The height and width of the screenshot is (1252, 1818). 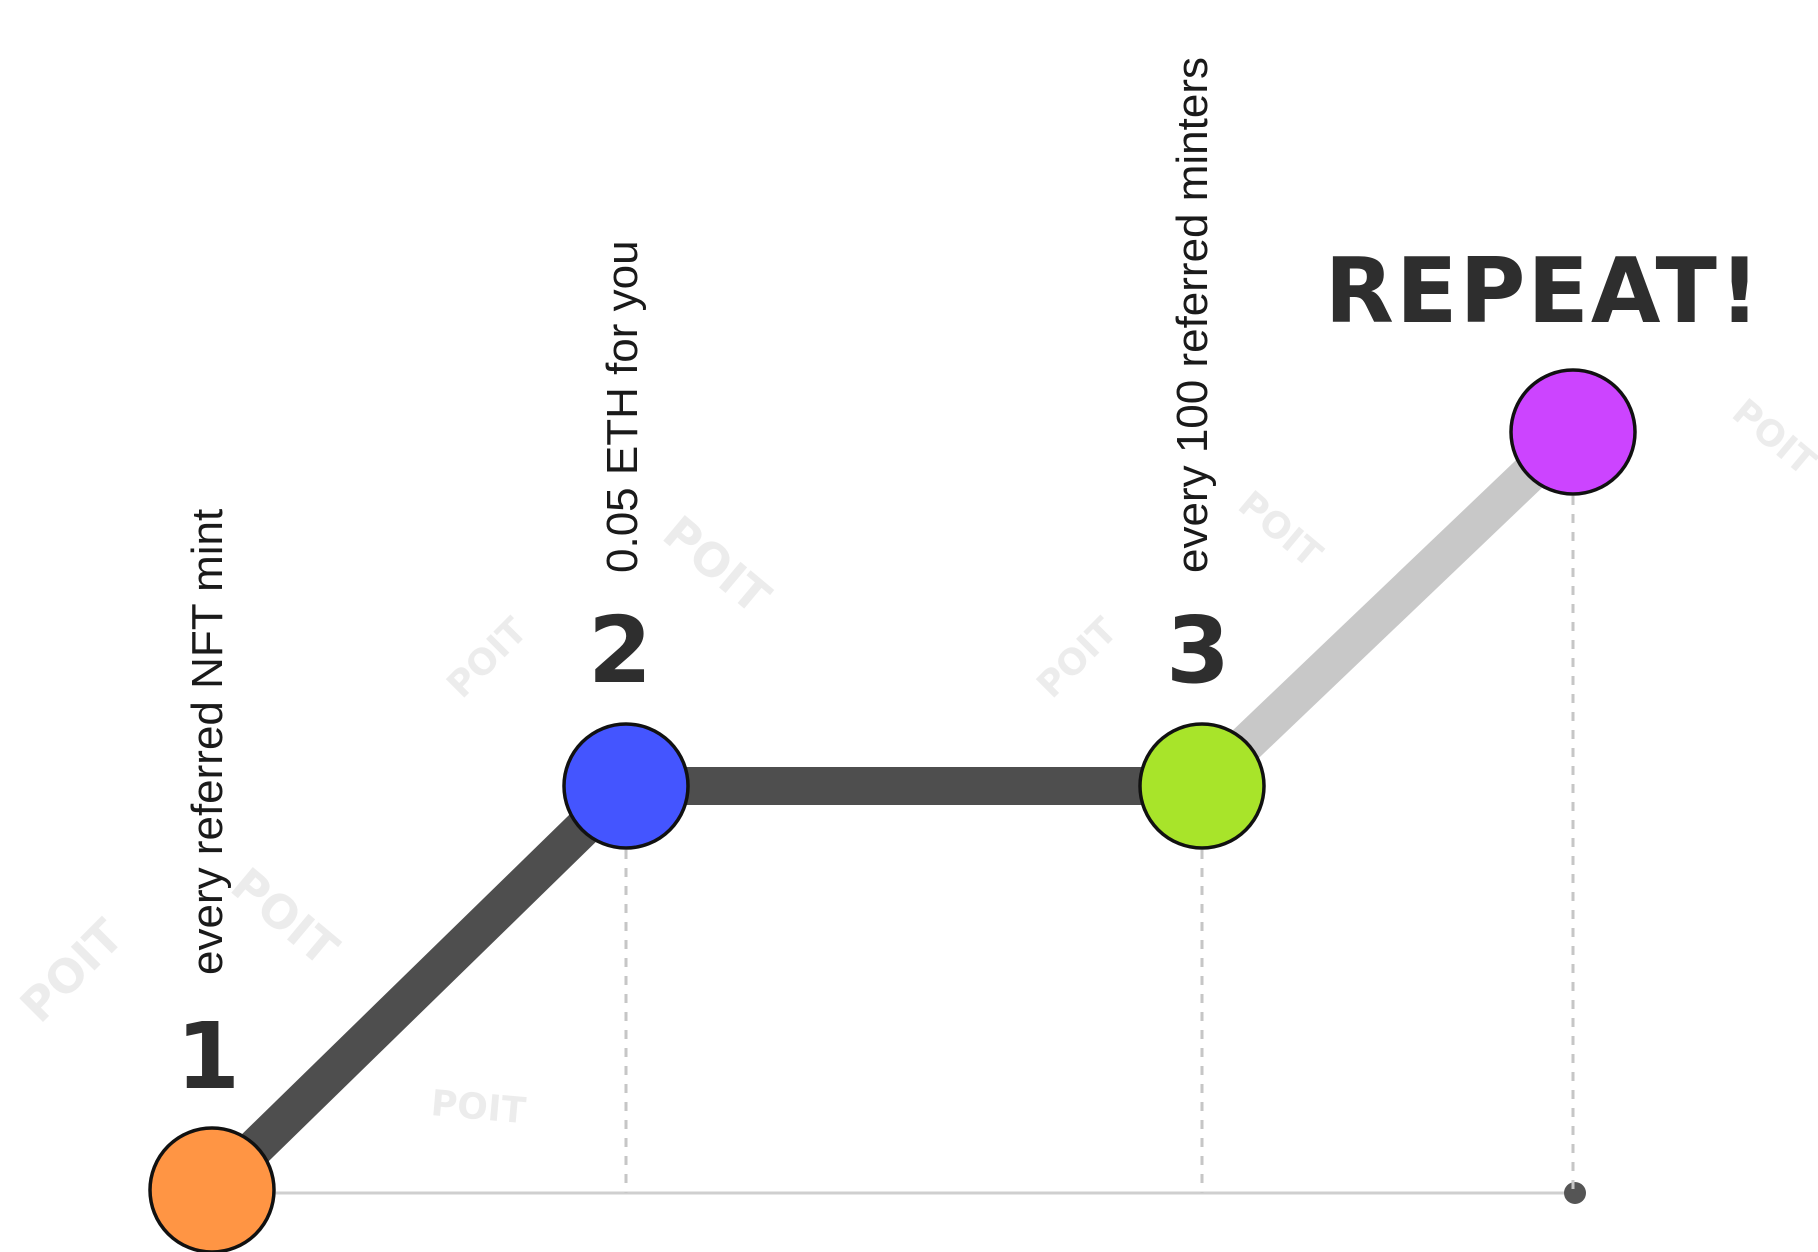 I want to click on step-3-node, so click(x=1202, y=786).